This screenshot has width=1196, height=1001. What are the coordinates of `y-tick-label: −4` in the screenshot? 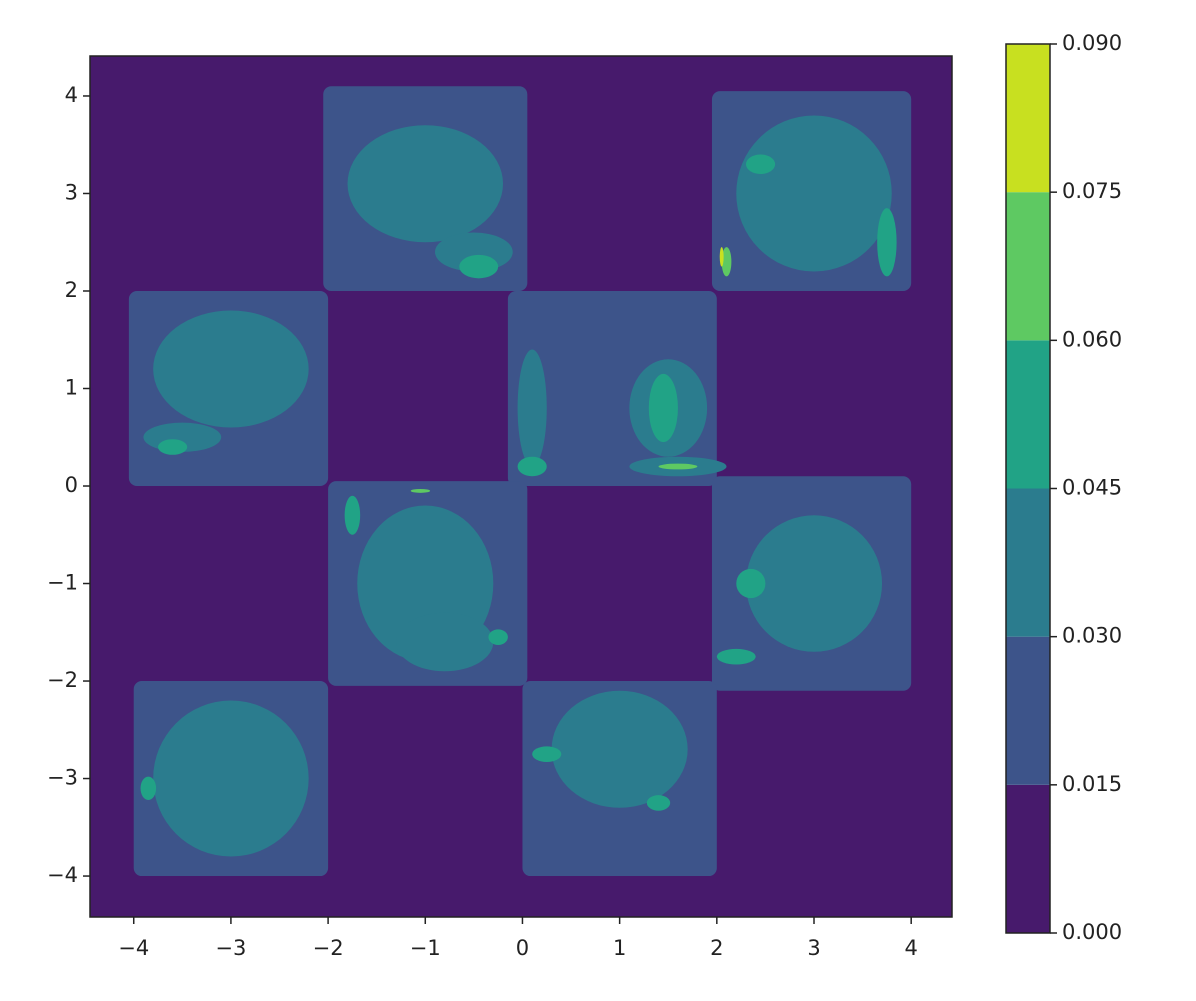 It's located at (62, 875).